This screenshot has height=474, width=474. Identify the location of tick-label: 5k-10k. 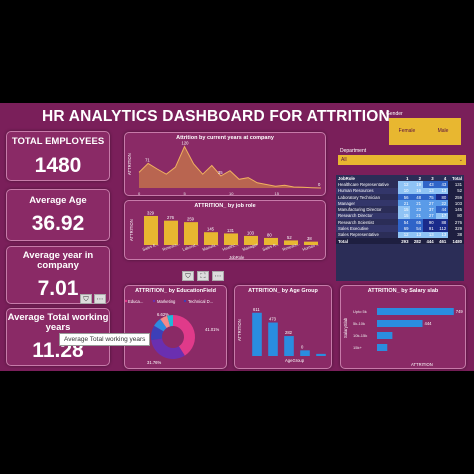
(359, 323).